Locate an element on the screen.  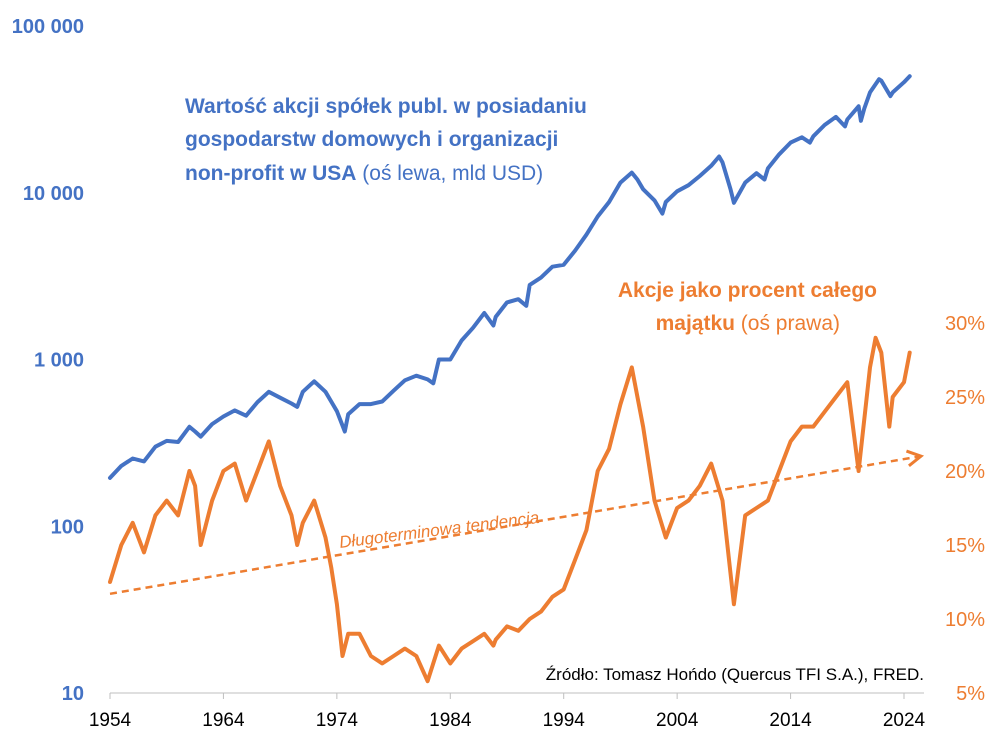
x-tick-label: 1964 is located at coordinates (223, 720).